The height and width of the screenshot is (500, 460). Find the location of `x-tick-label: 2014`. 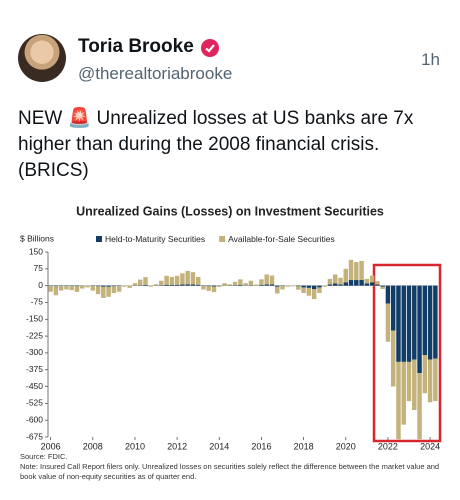

x-tick-label: 2014 is located at coordinates (219, 446).